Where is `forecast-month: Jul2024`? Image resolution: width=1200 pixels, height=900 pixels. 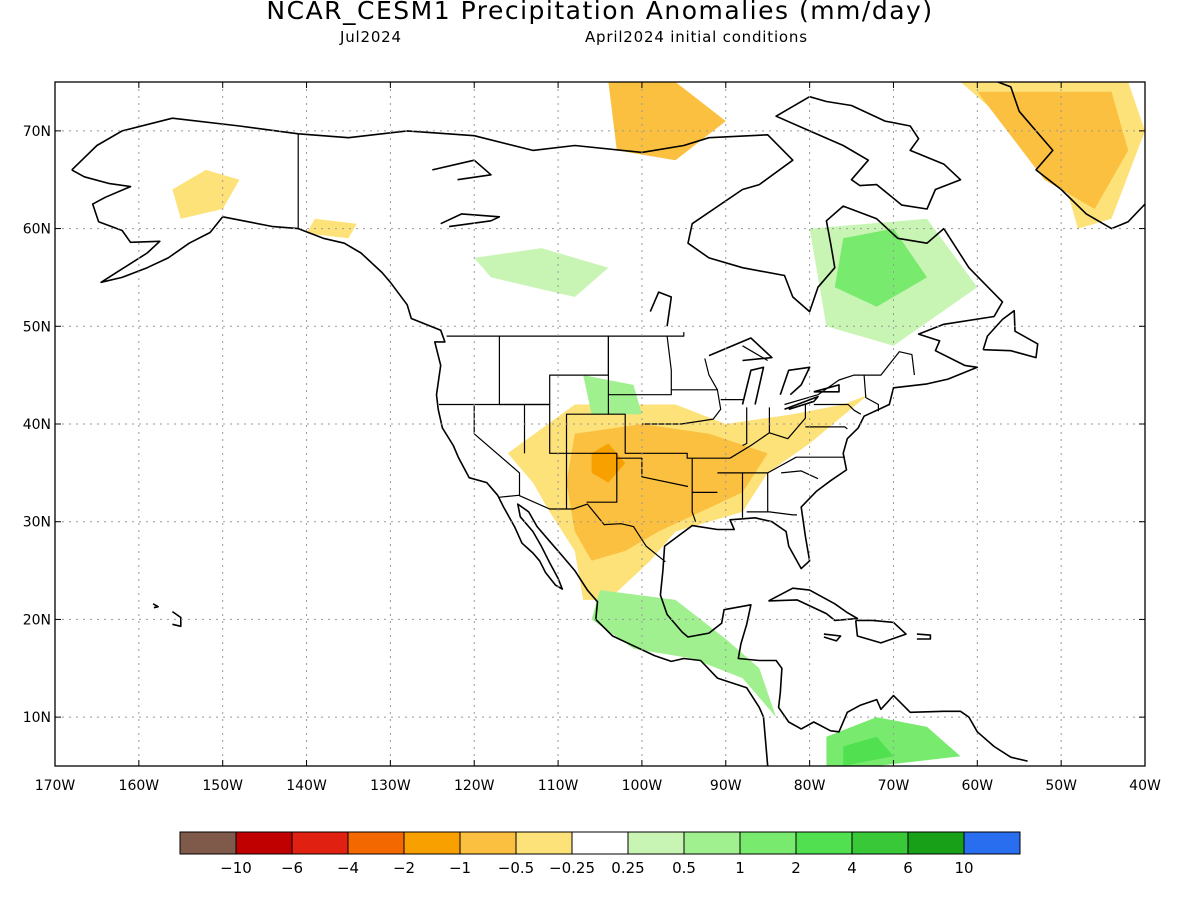 forecast-month: Jul2024 is located at coordinates (371, 37).